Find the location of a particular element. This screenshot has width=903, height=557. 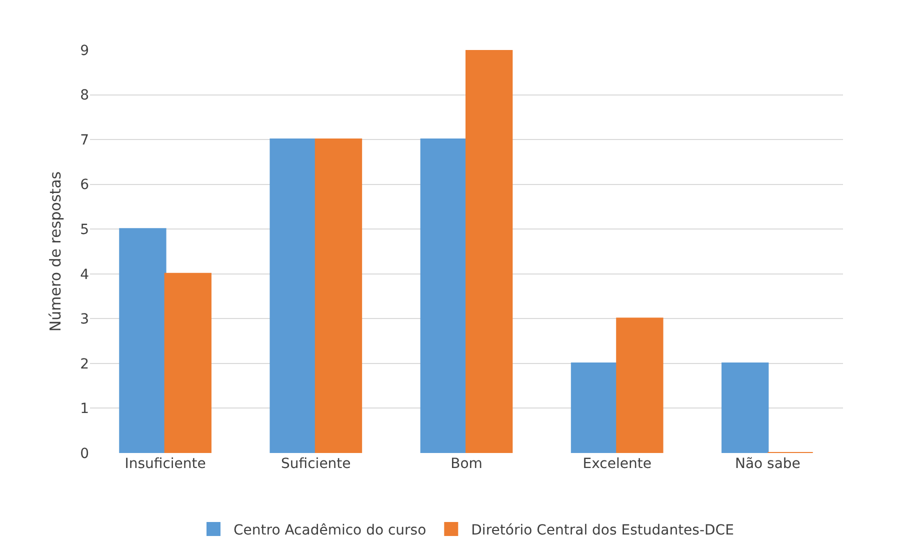

y-tick-label: 6 is located at coordinates (85, 185).